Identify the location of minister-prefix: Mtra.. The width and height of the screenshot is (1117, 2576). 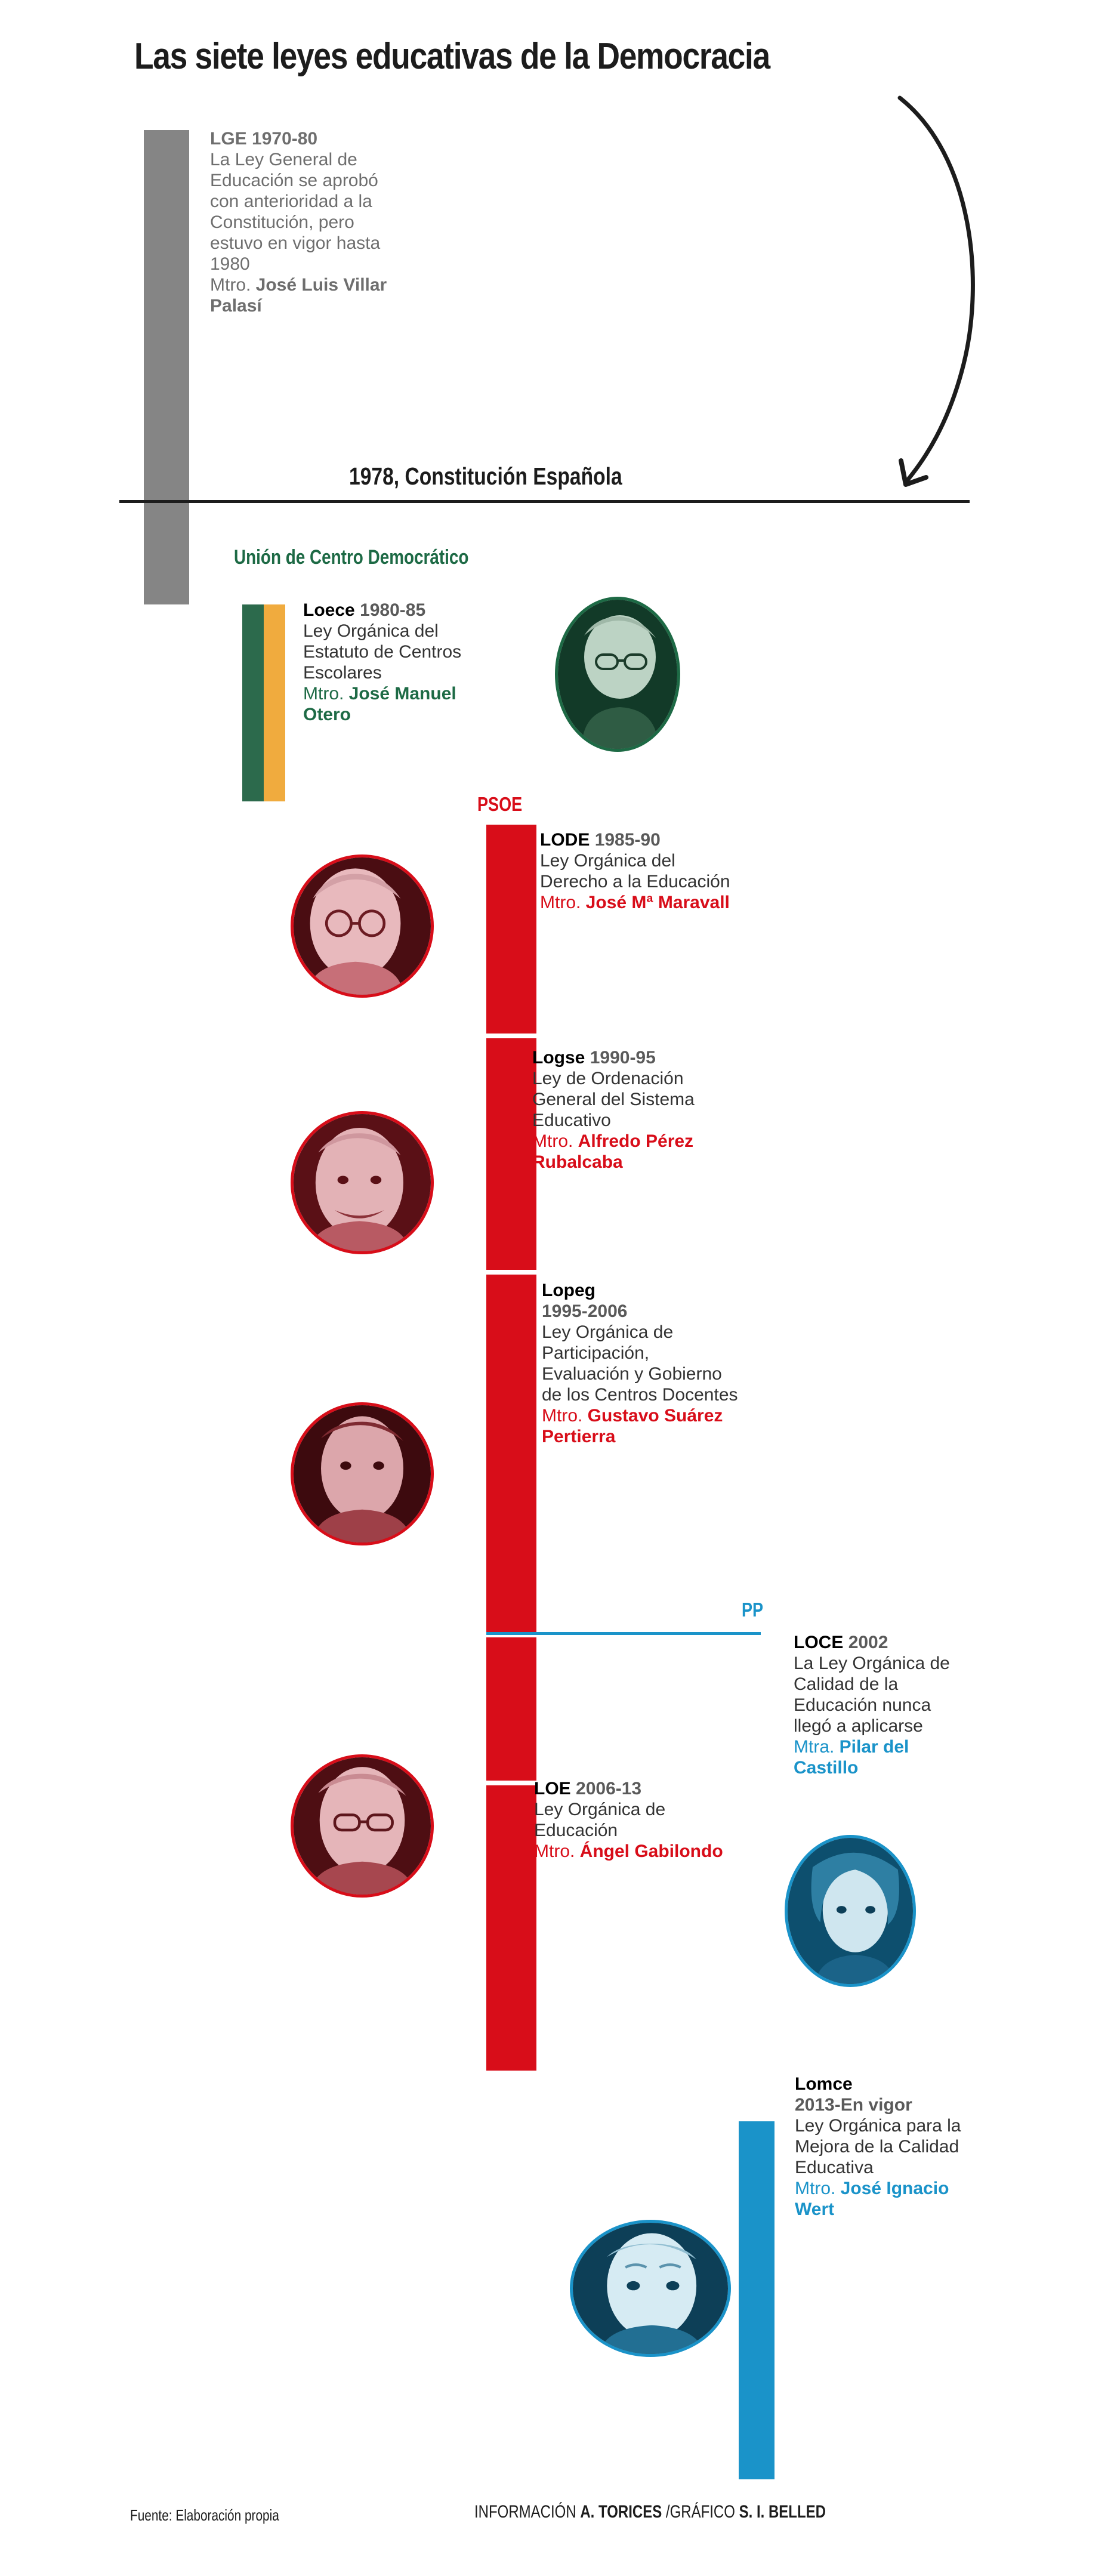
(817, 1747).